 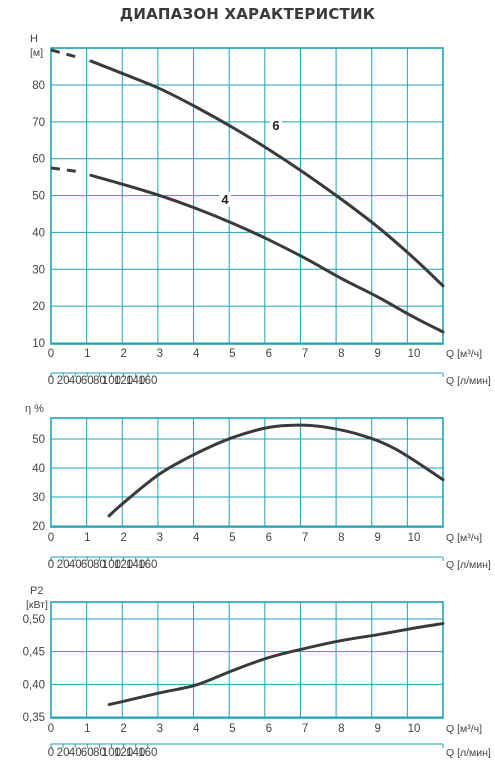 What do you see at coordinates (87, 538) in the screenshot?
I see `panel-2-xtick-m3h: 1` at bounding box center [87, 538].